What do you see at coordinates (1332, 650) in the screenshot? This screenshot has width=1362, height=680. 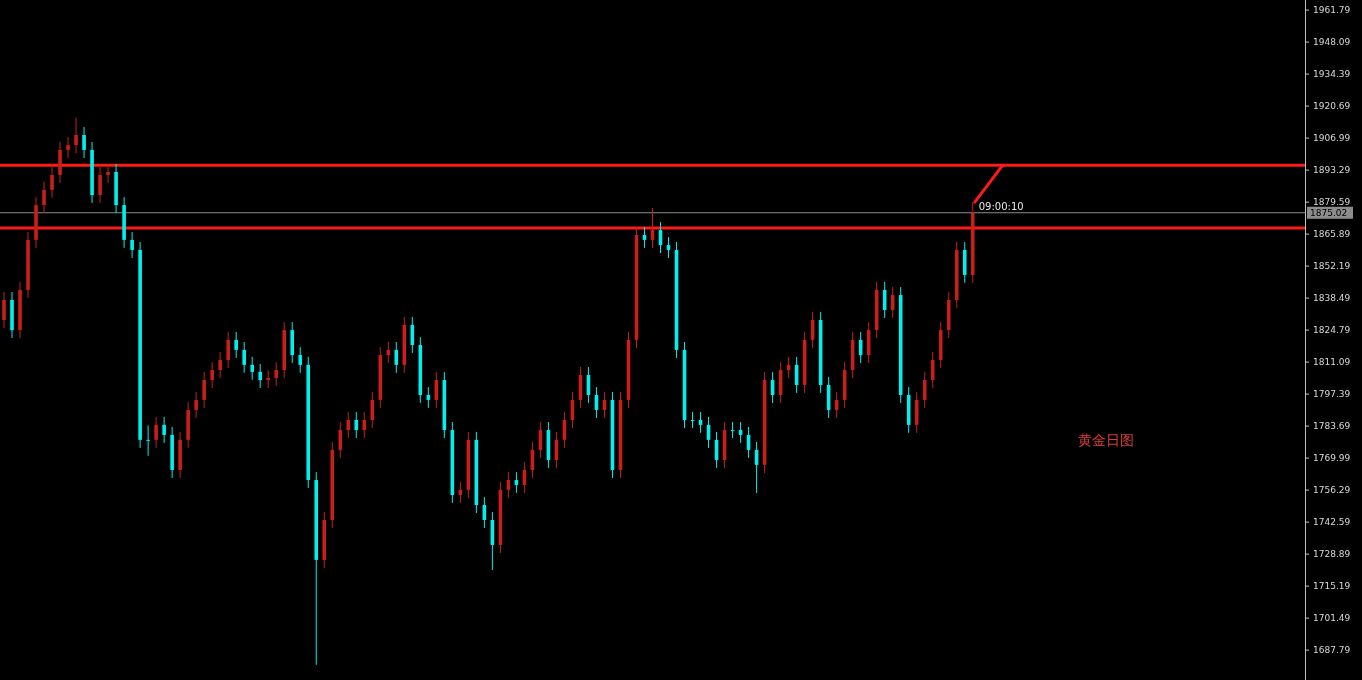 I see `y-tick-label: 1687.79` at bounding box center [1332, 650].